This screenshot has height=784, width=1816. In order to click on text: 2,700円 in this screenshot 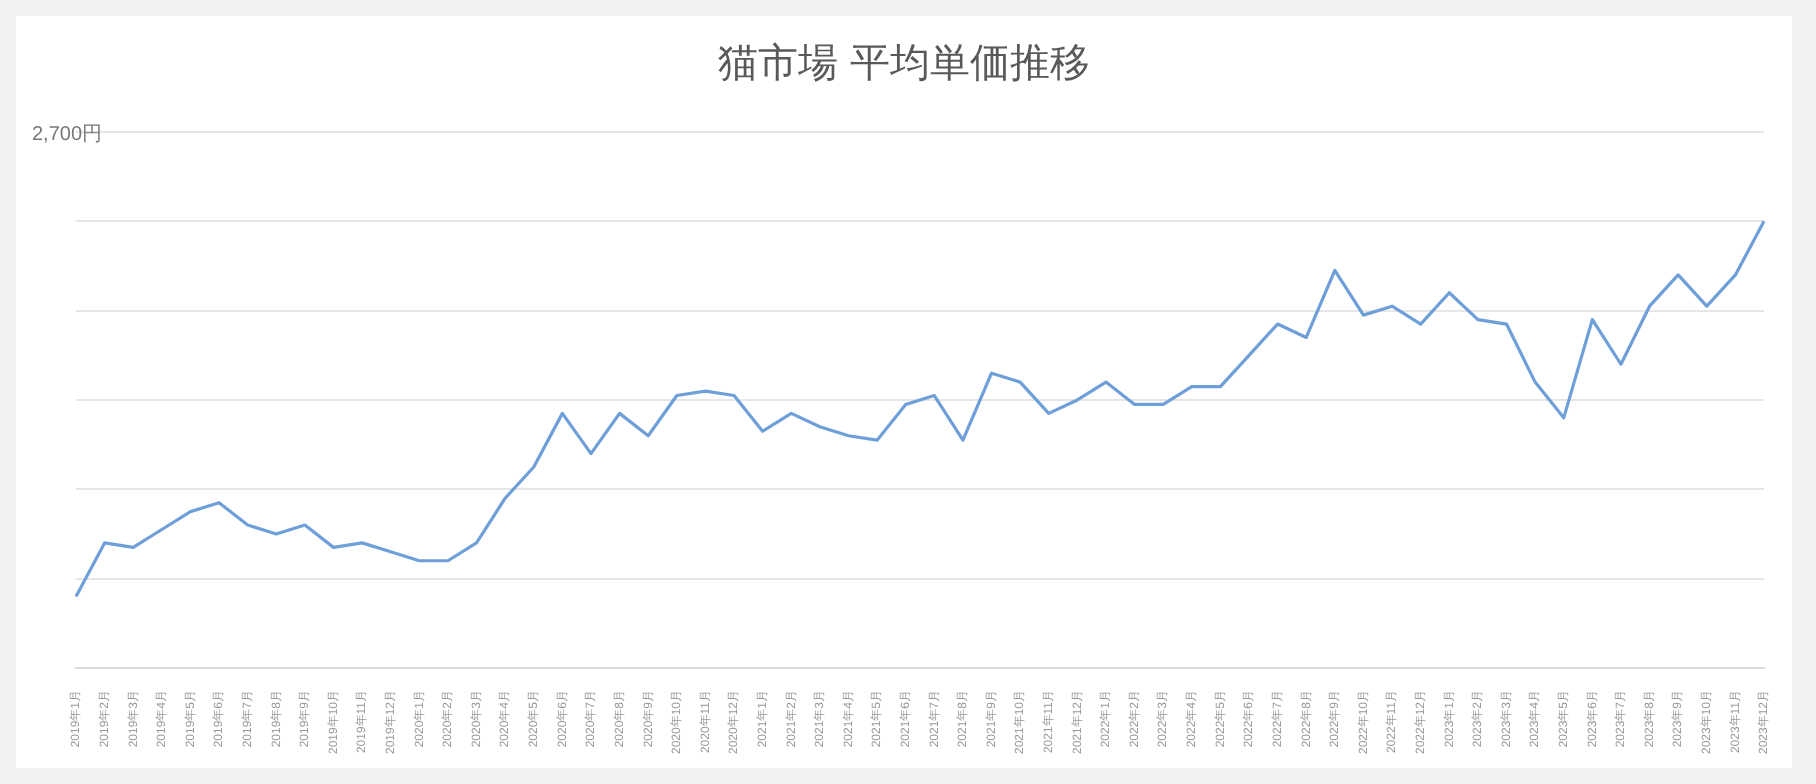, I will do `click(67, 135)`.